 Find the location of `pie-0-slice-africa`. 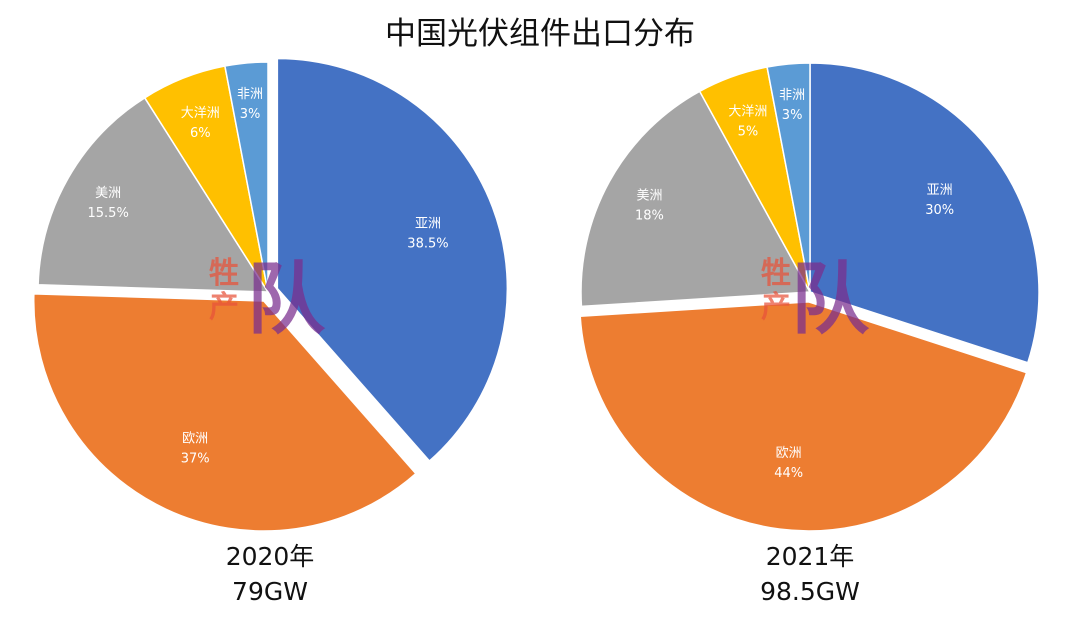

pie-0-slice-africa is located at coordinates (246, 177).